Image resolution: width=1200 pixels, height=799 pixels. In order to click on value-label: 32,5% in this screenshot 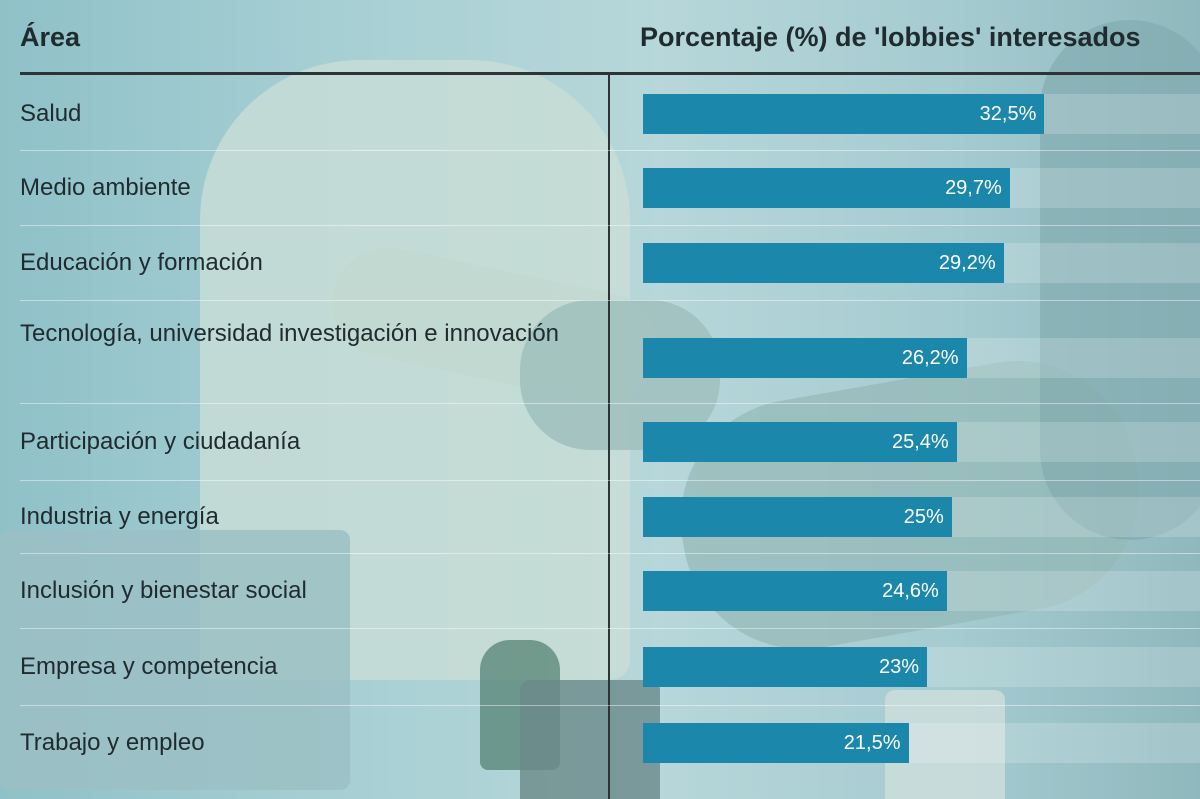, I will do `click(1008, 114)`.